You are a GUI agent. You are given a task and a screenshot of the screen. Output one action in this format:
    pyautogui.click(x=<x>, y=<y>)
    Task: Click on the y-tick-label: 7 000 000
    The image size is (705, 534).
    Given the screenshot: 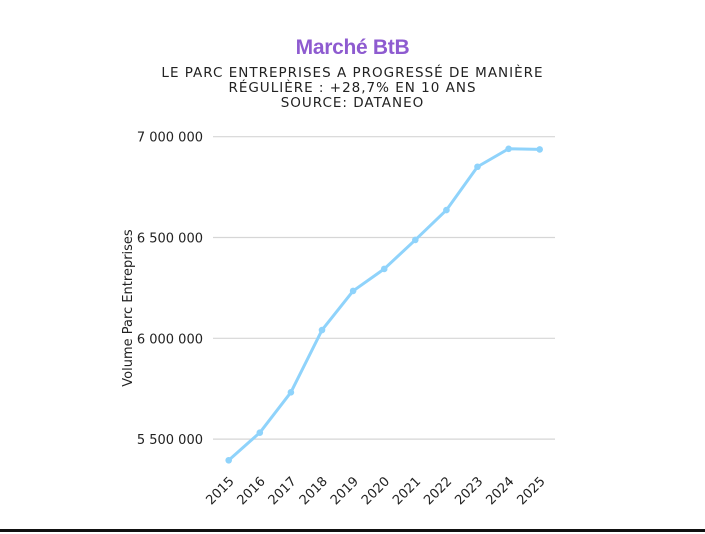 What is the action you would take?
    pyautogui.click(x=170, y=138)
    